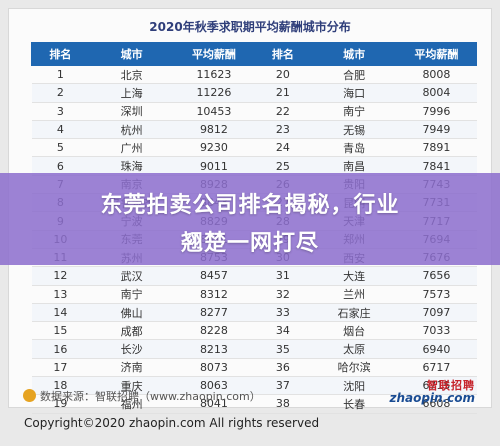  What do you see at coordinates (213, 75) in the screenshot?
I see `cell-salary: 11623` at bounding box center [213, 75].